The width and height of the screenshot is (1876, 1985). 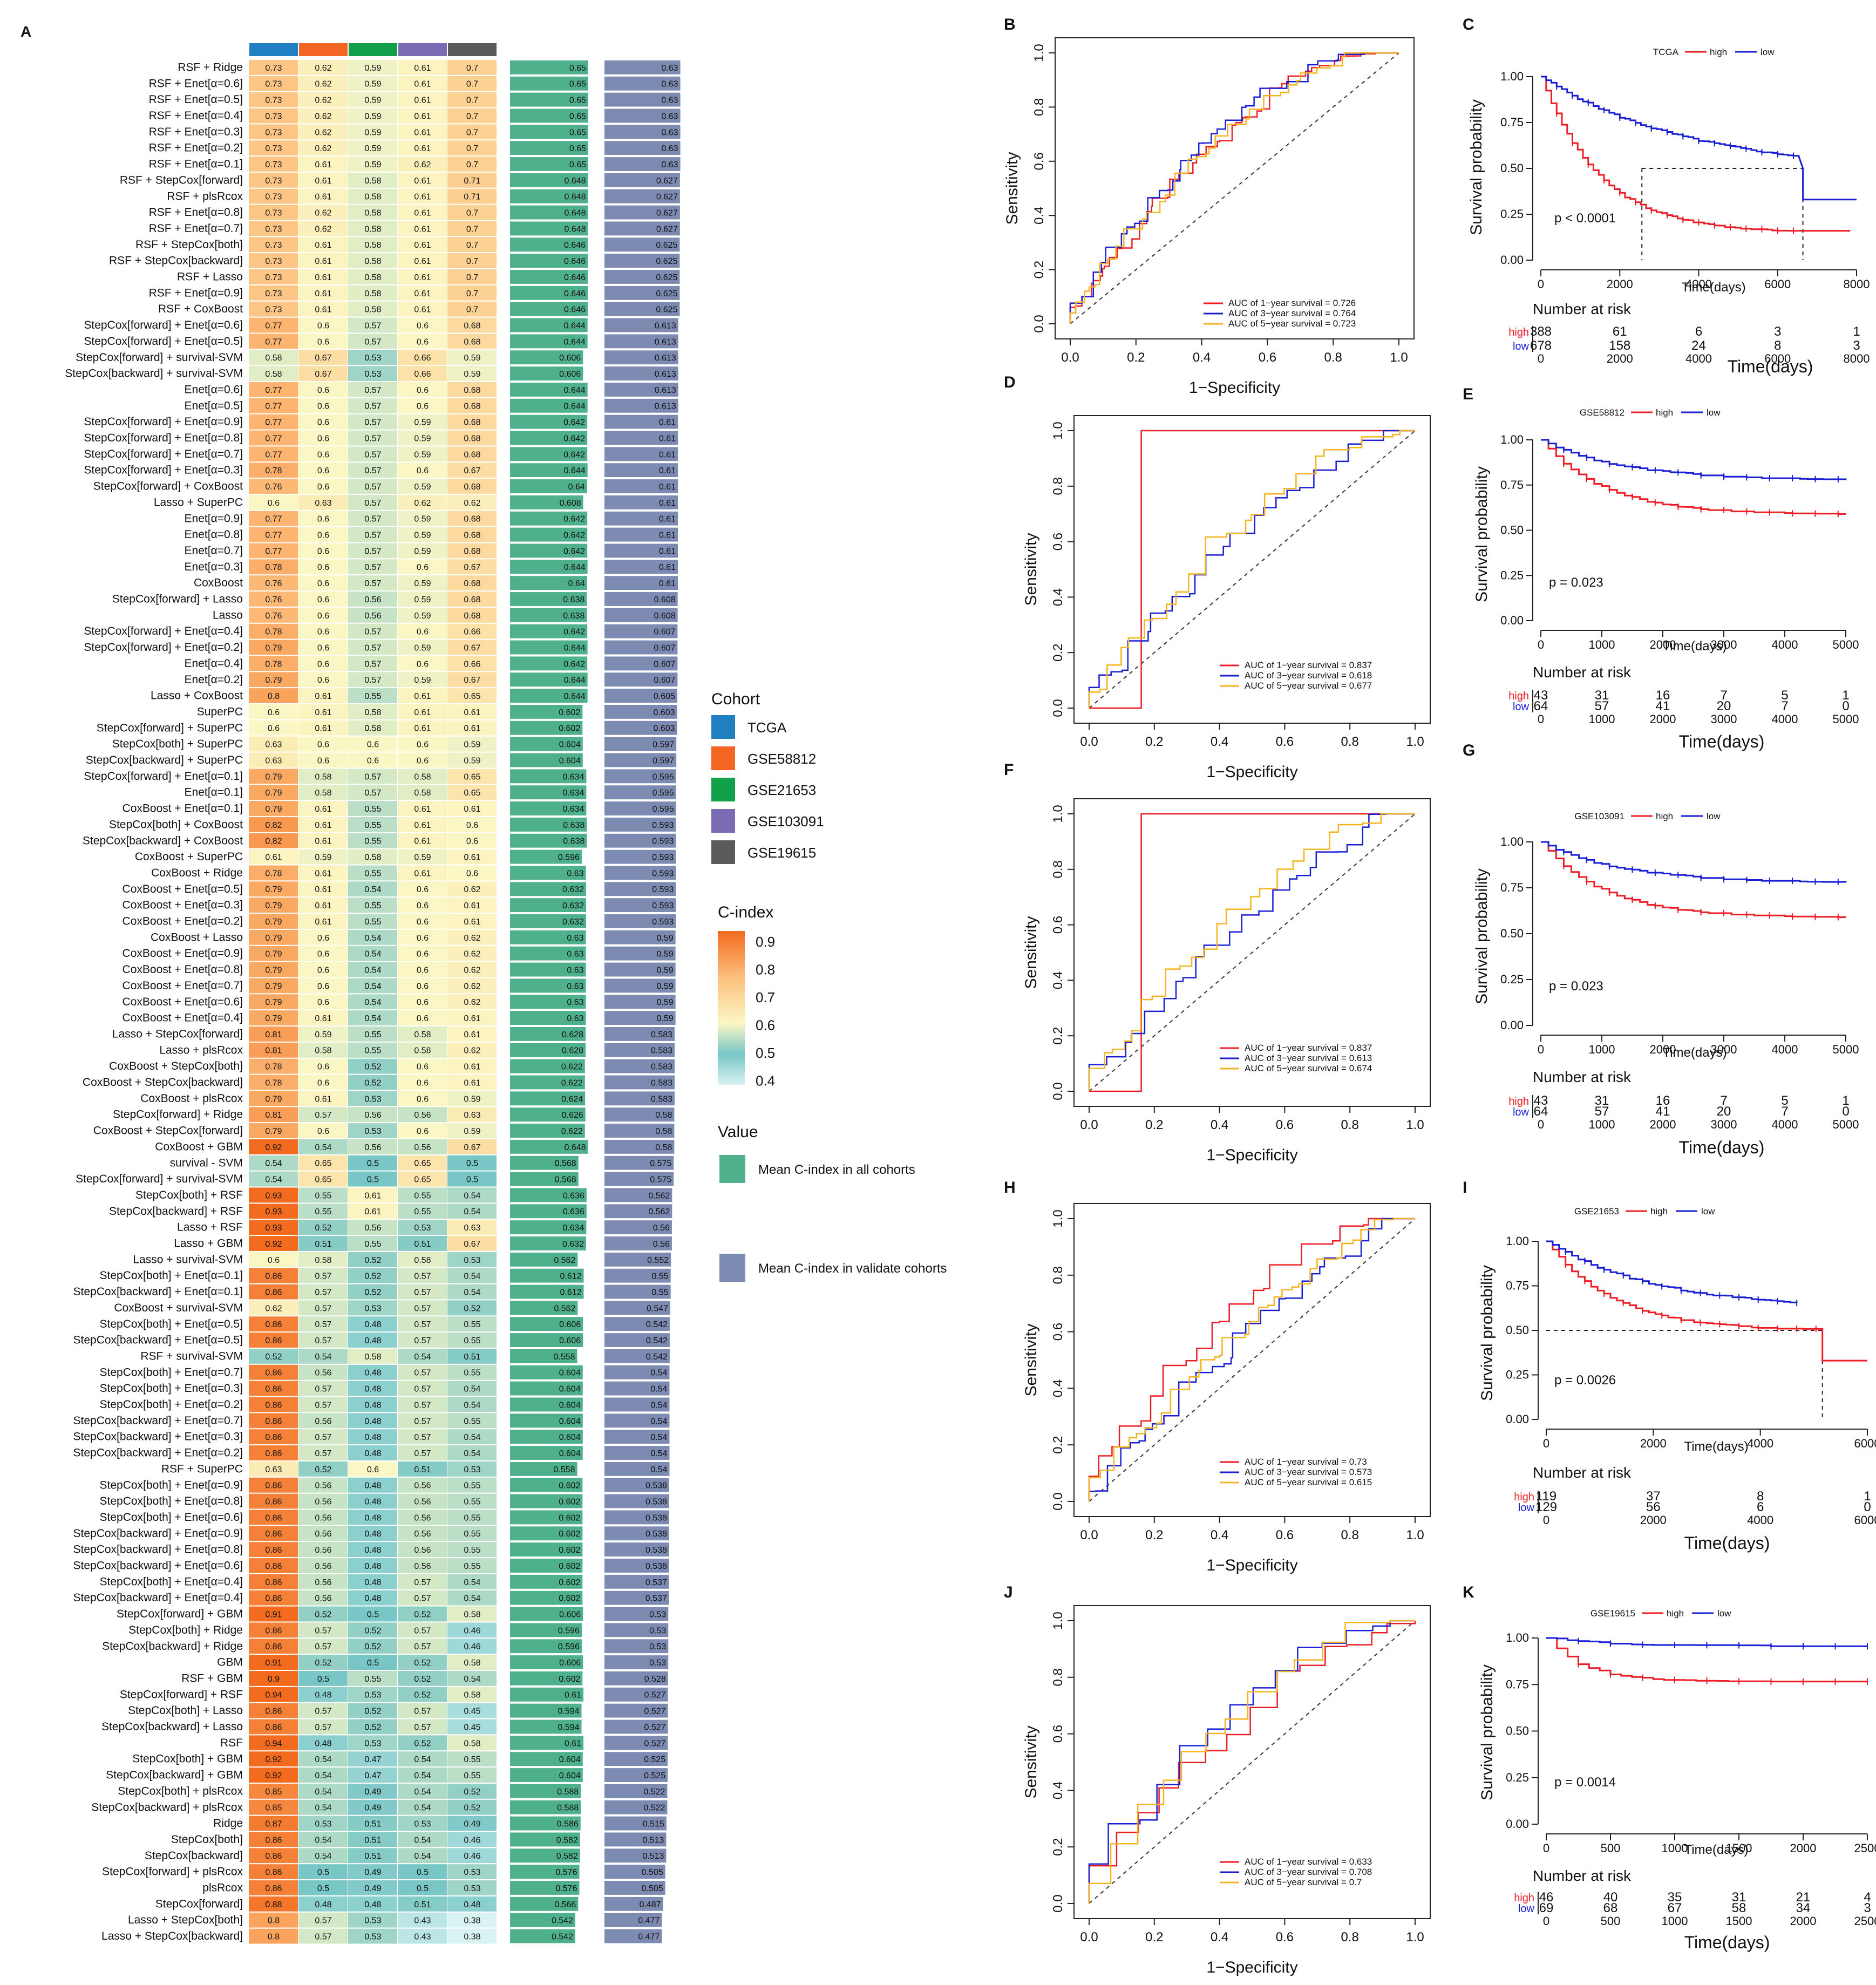 I want to click on heatmap-cell-value: 0.78, so click(x=273, y=632).